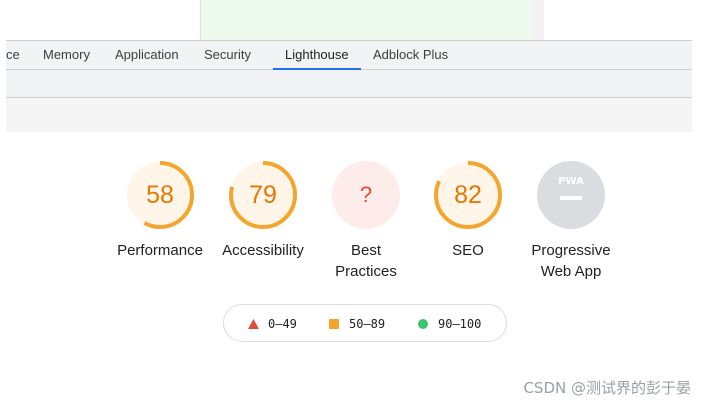 This screenshot has height=406, width=705. I want to click on svg-text: PWA, so click(571, 181).